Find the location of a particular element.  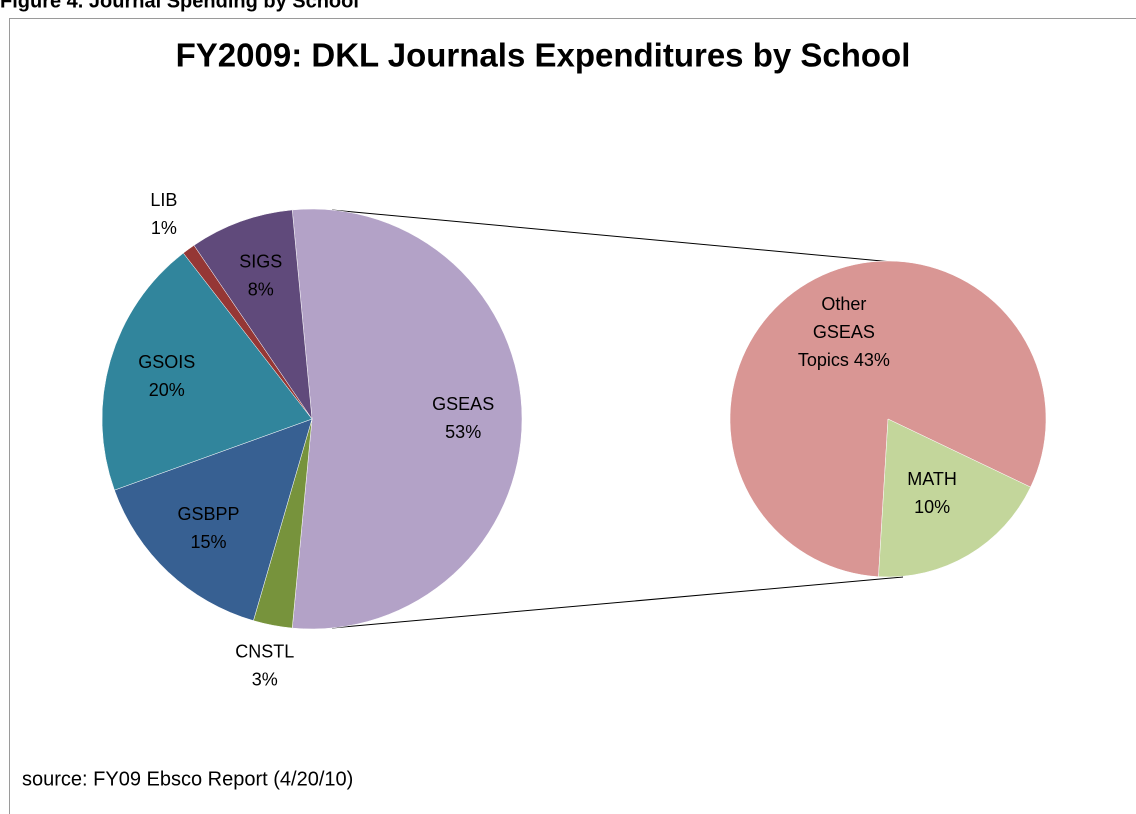

slice-value-label: 8% is located at coordinates (261, 289).